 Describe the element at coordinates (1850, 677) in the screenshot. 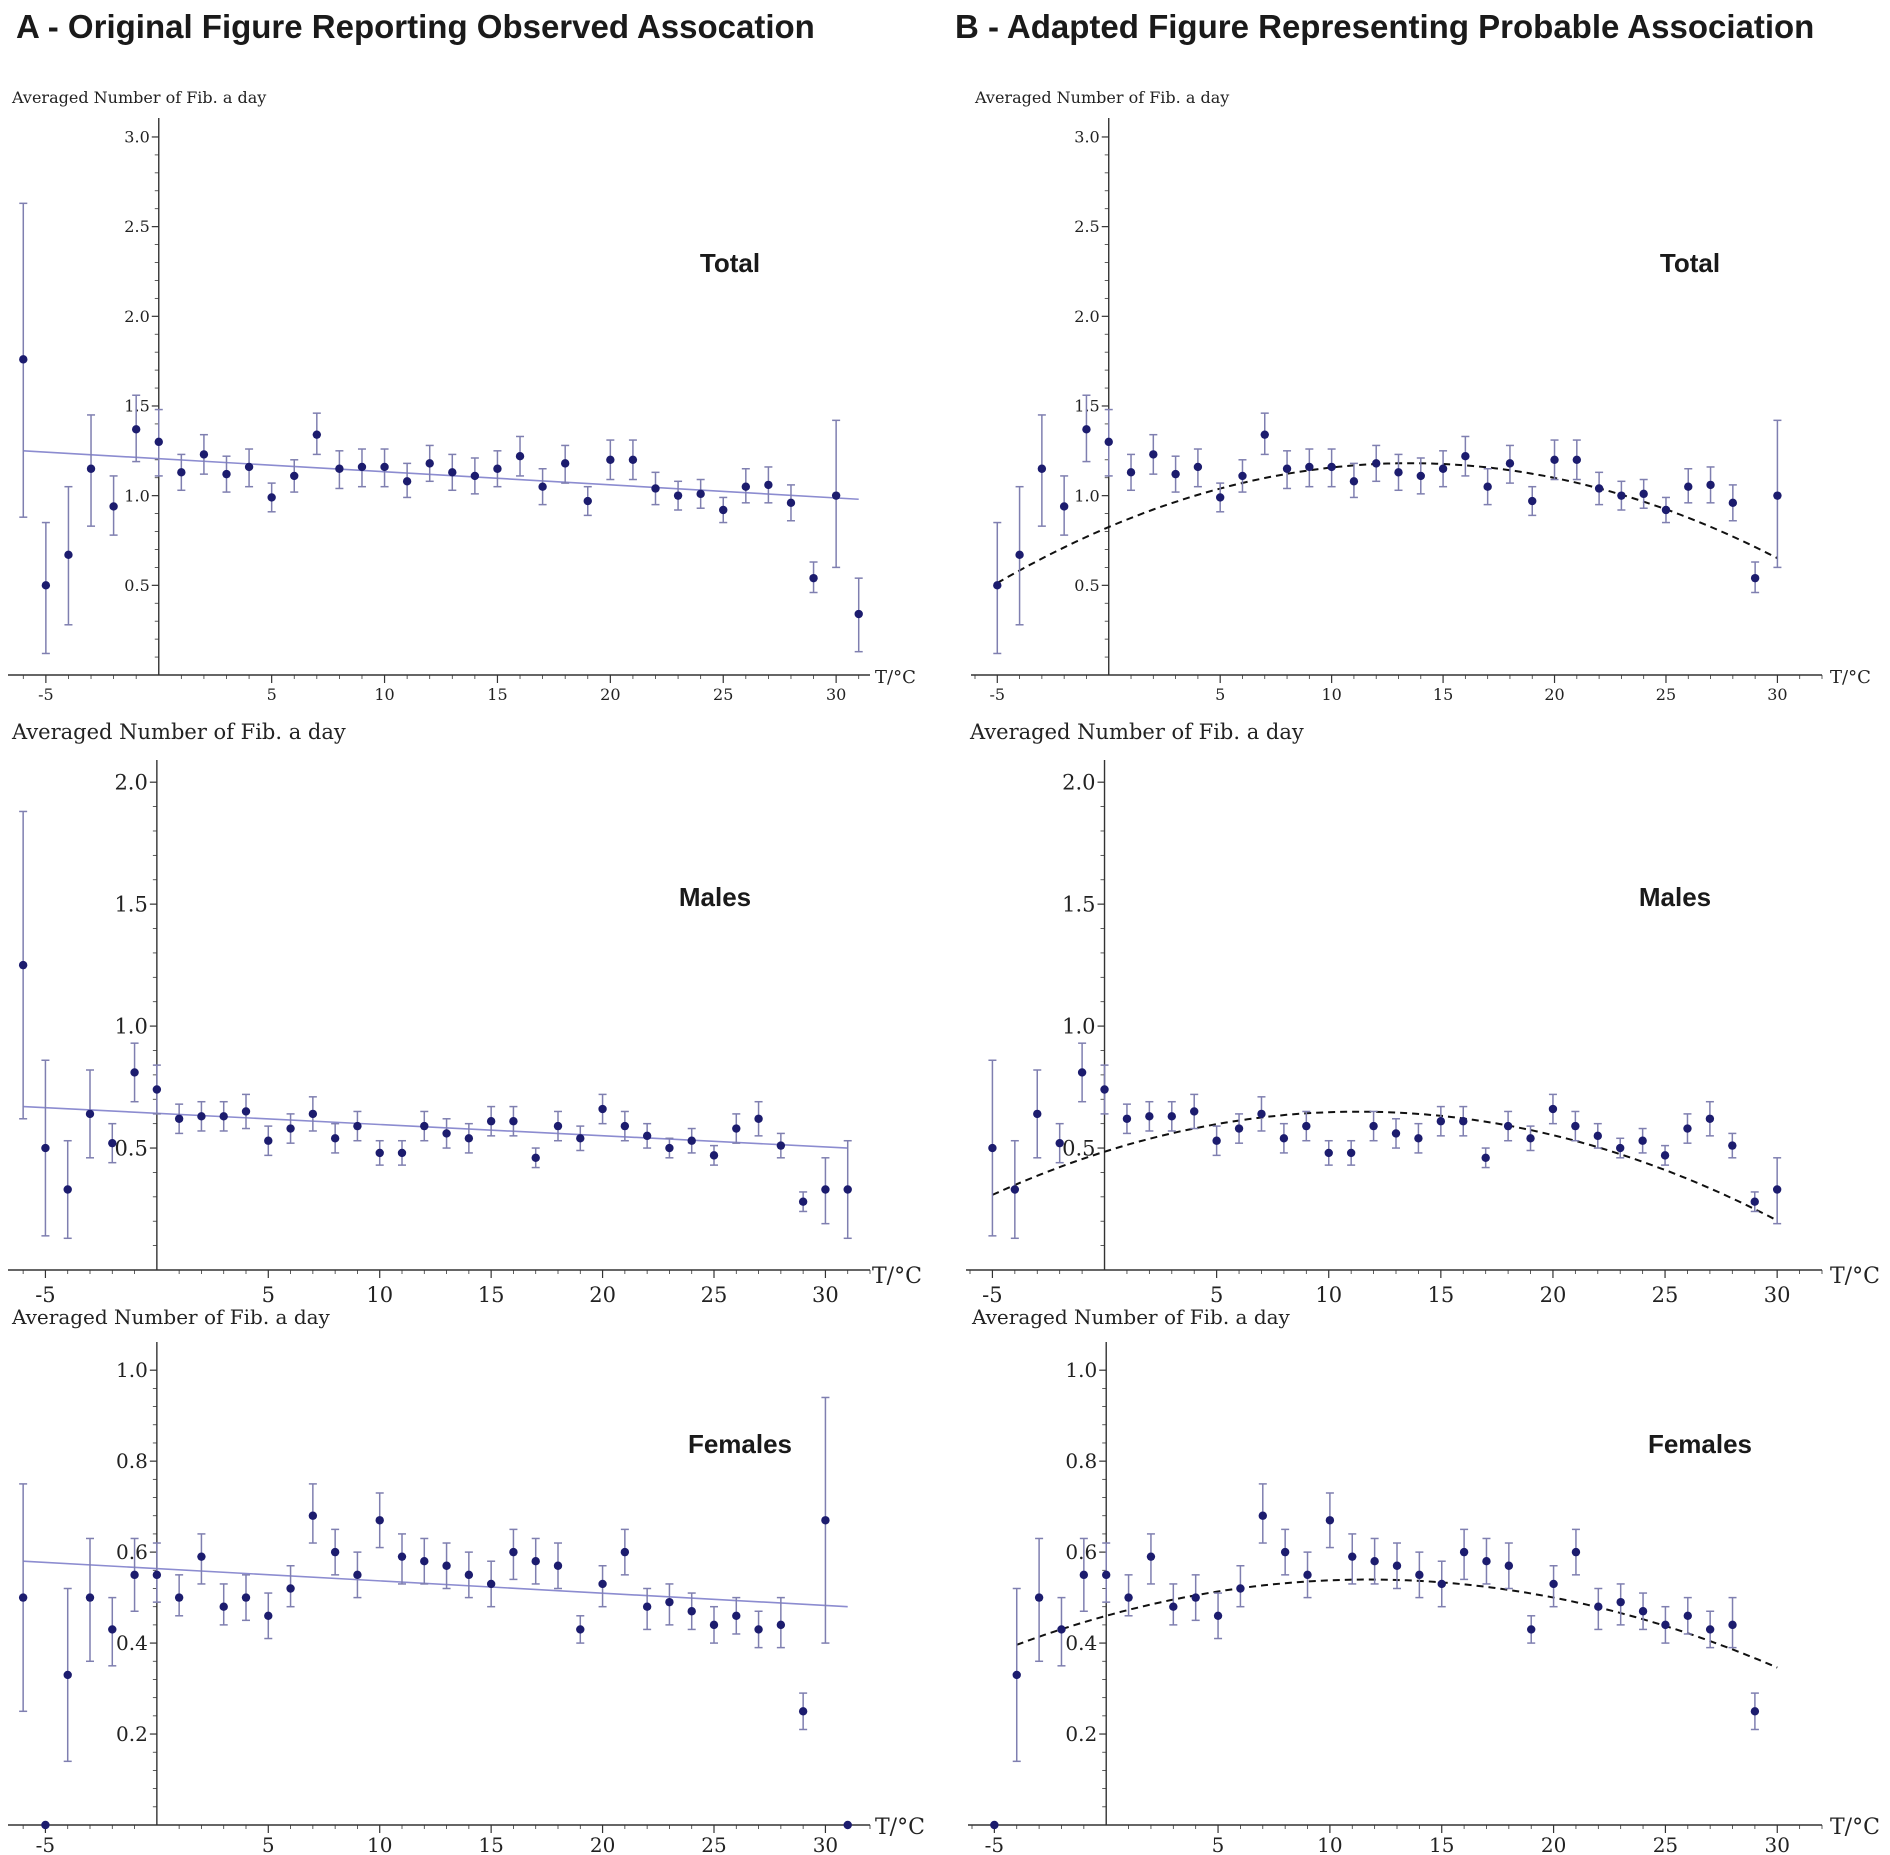

I see `x-axis-label: T/°C` at that location.